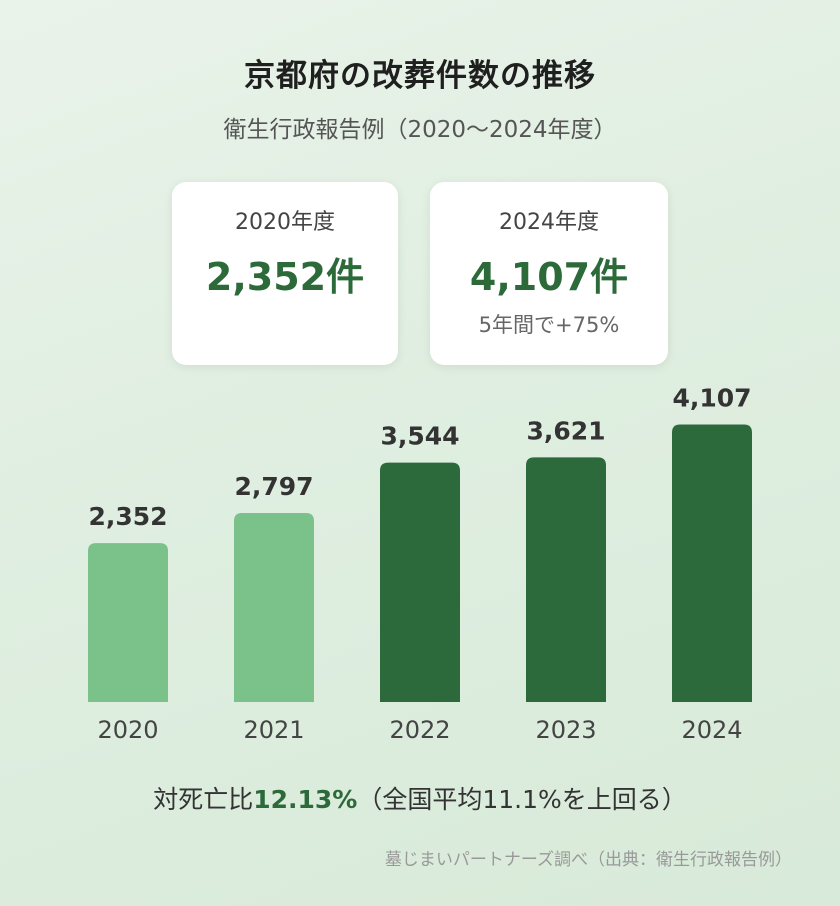 This screenshot has height=906, width=840. What do you see at coordinates (273, 730) in the screenshot?
I see `x-tick-label: 2021` at bounding box center [273, 730].